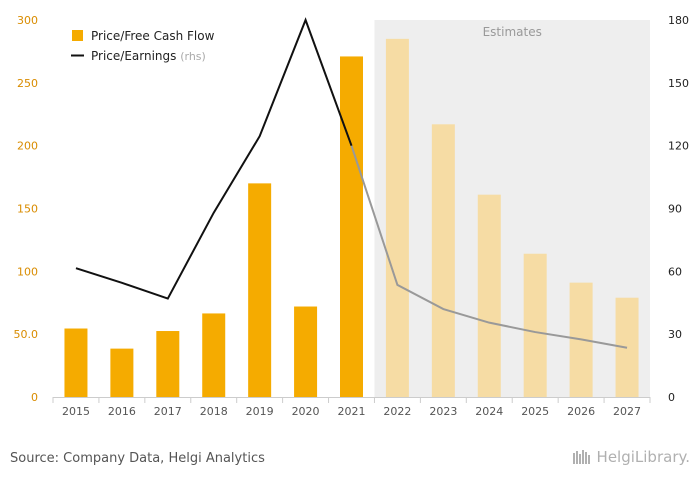 This screenshot has width=700, height=483. I want to click on helgi-library-logo: HelgiLibrary., so click(631, 457).